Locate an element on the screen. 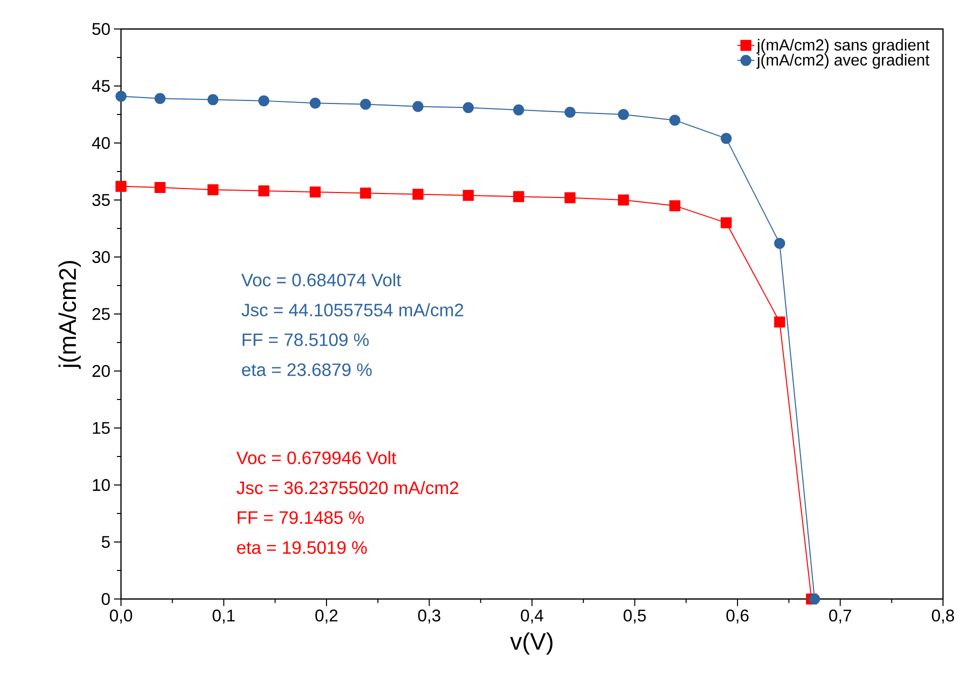  legend-label: j(mA/cm2) sans gradient is located at coordinates (843, 46).